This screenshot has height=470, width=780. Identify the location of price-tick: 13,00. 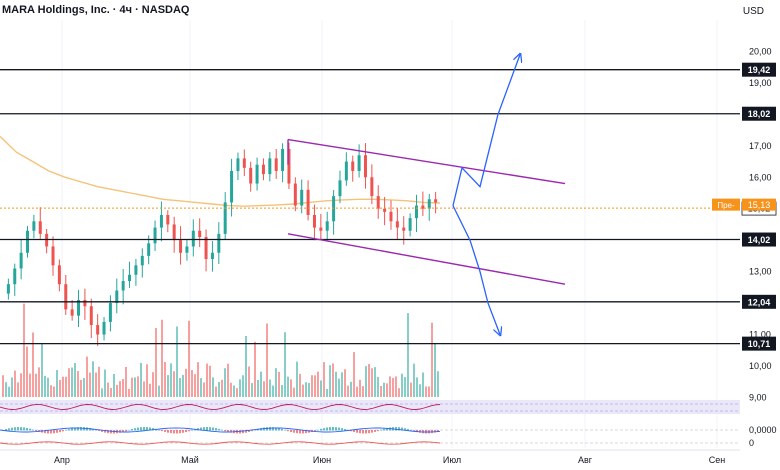
(760, 272).